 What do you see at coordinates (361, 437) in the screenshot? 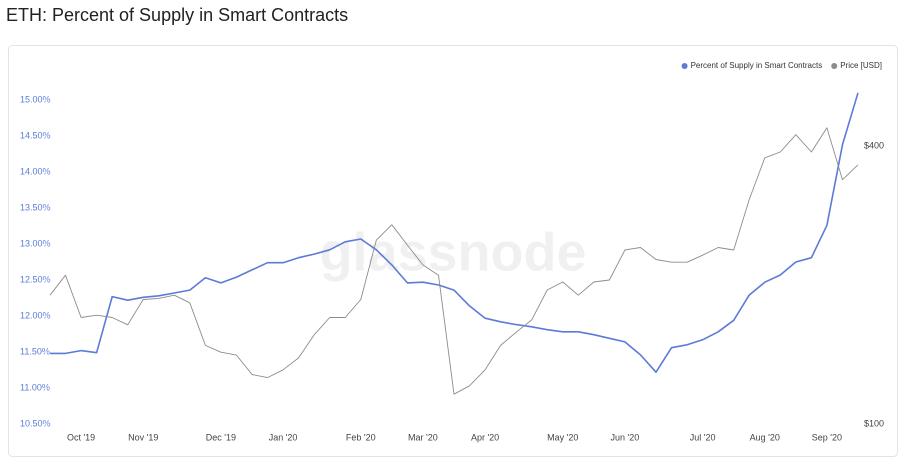
I see `x-tick-label: Feb '20` at bounding box center [361, 437].